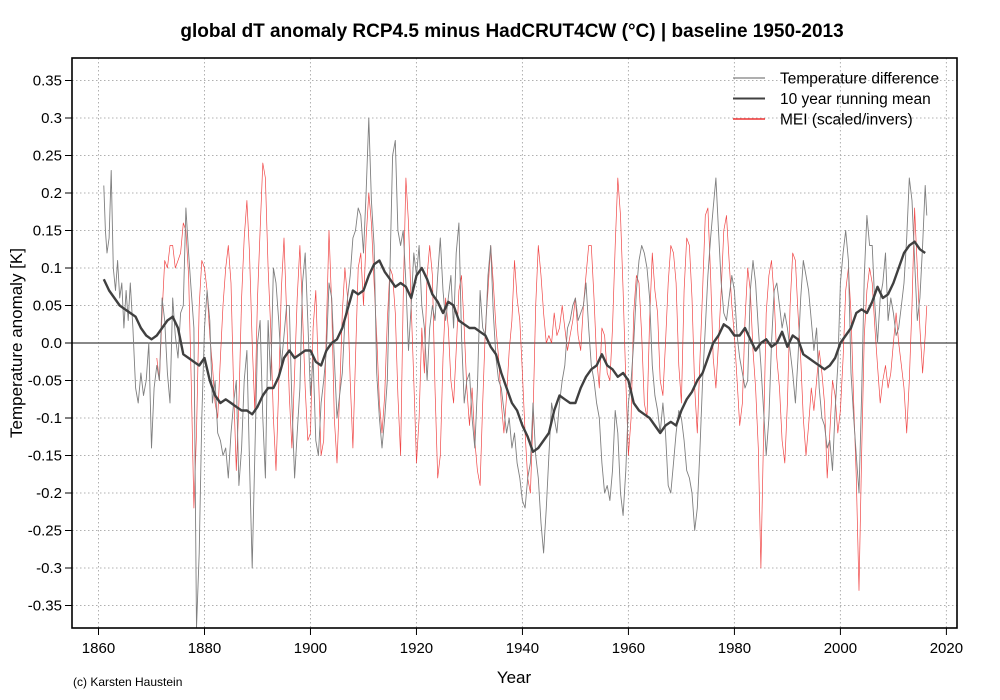 The image size is (1000, 700). I want to click on x-axis-label: Year, so click(514, 677).